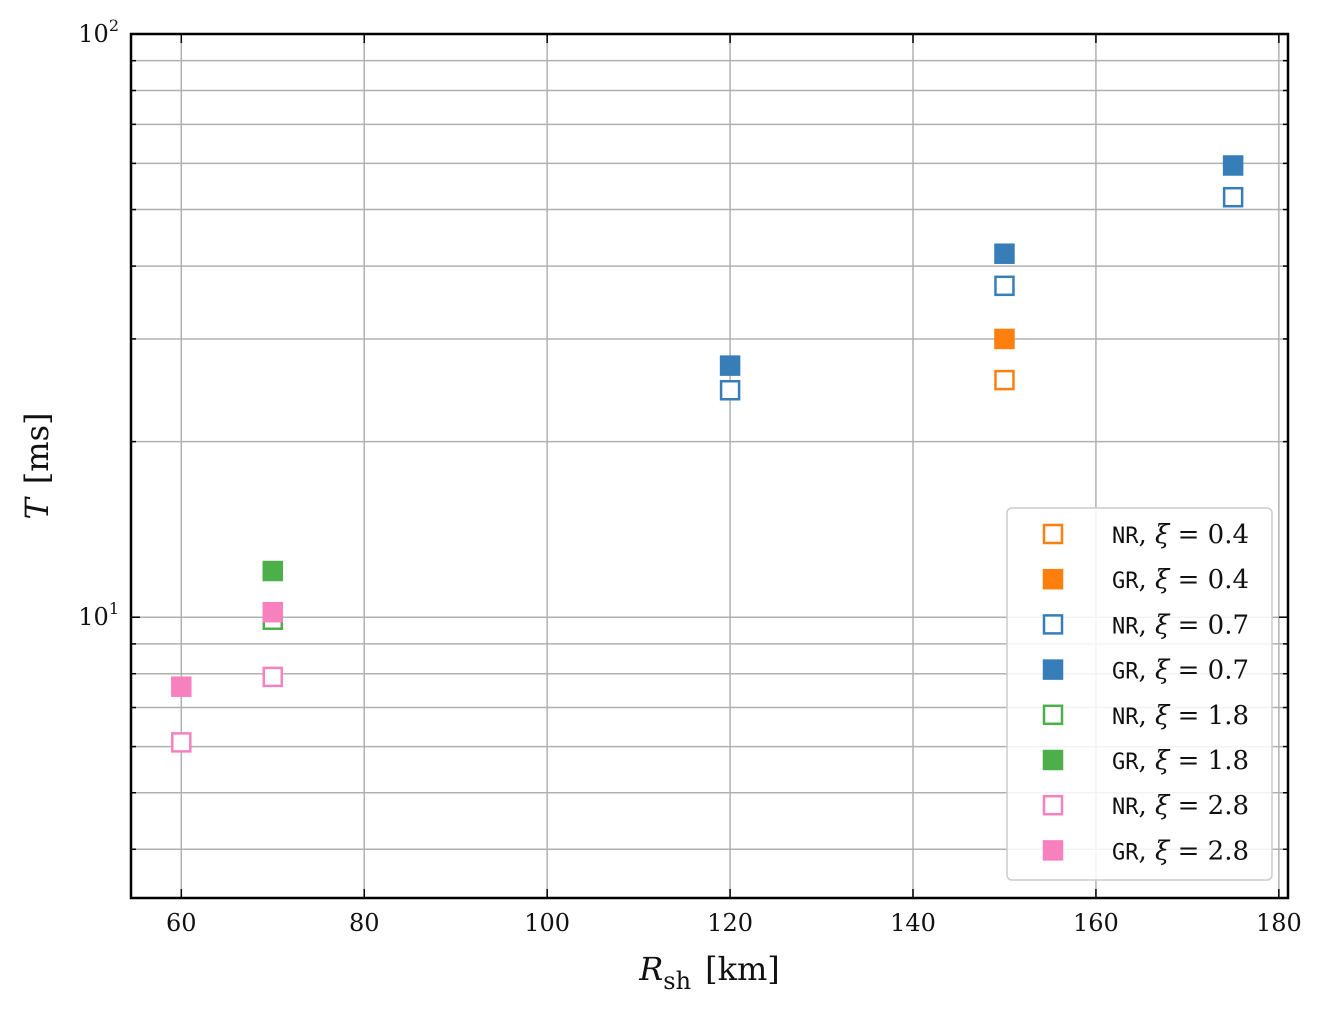  I want to click on y-tick-label: 10¹, so click(98, 615).